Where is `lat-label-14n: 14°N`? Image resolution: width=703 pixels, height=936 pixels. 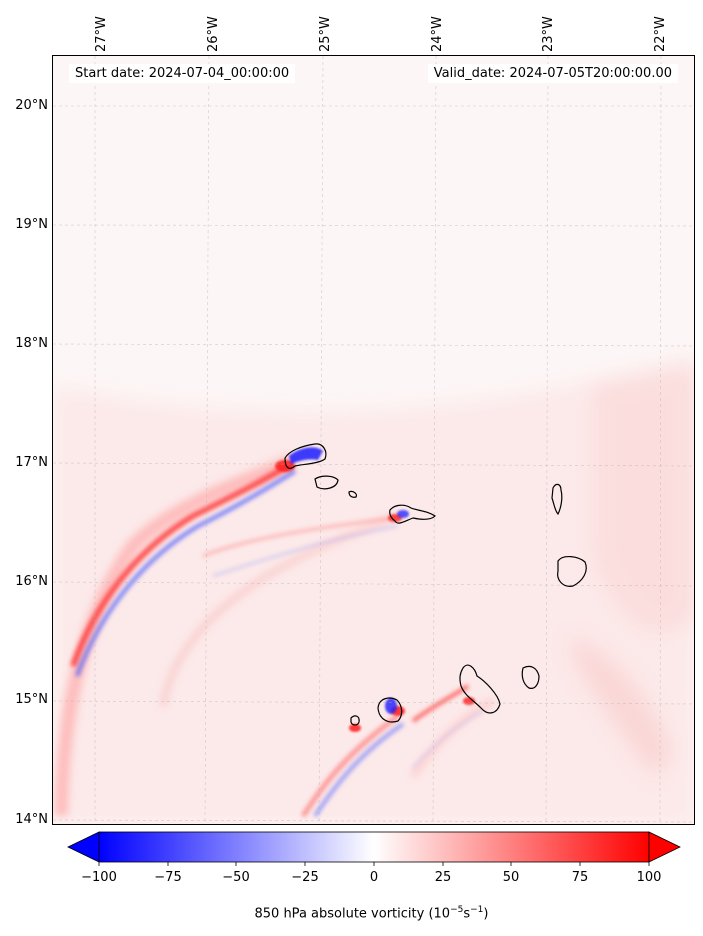
lat-label-14n: 14°N is located at coordinates (31, 819).